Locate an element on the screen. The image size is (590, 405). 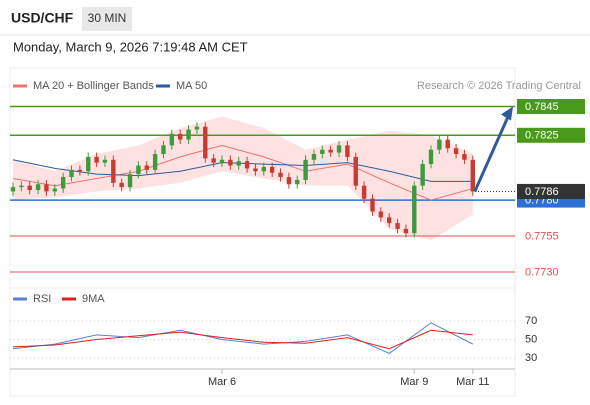
legend-label: MA 20 + Bollinger Bands is located at coordinates (93, 86).